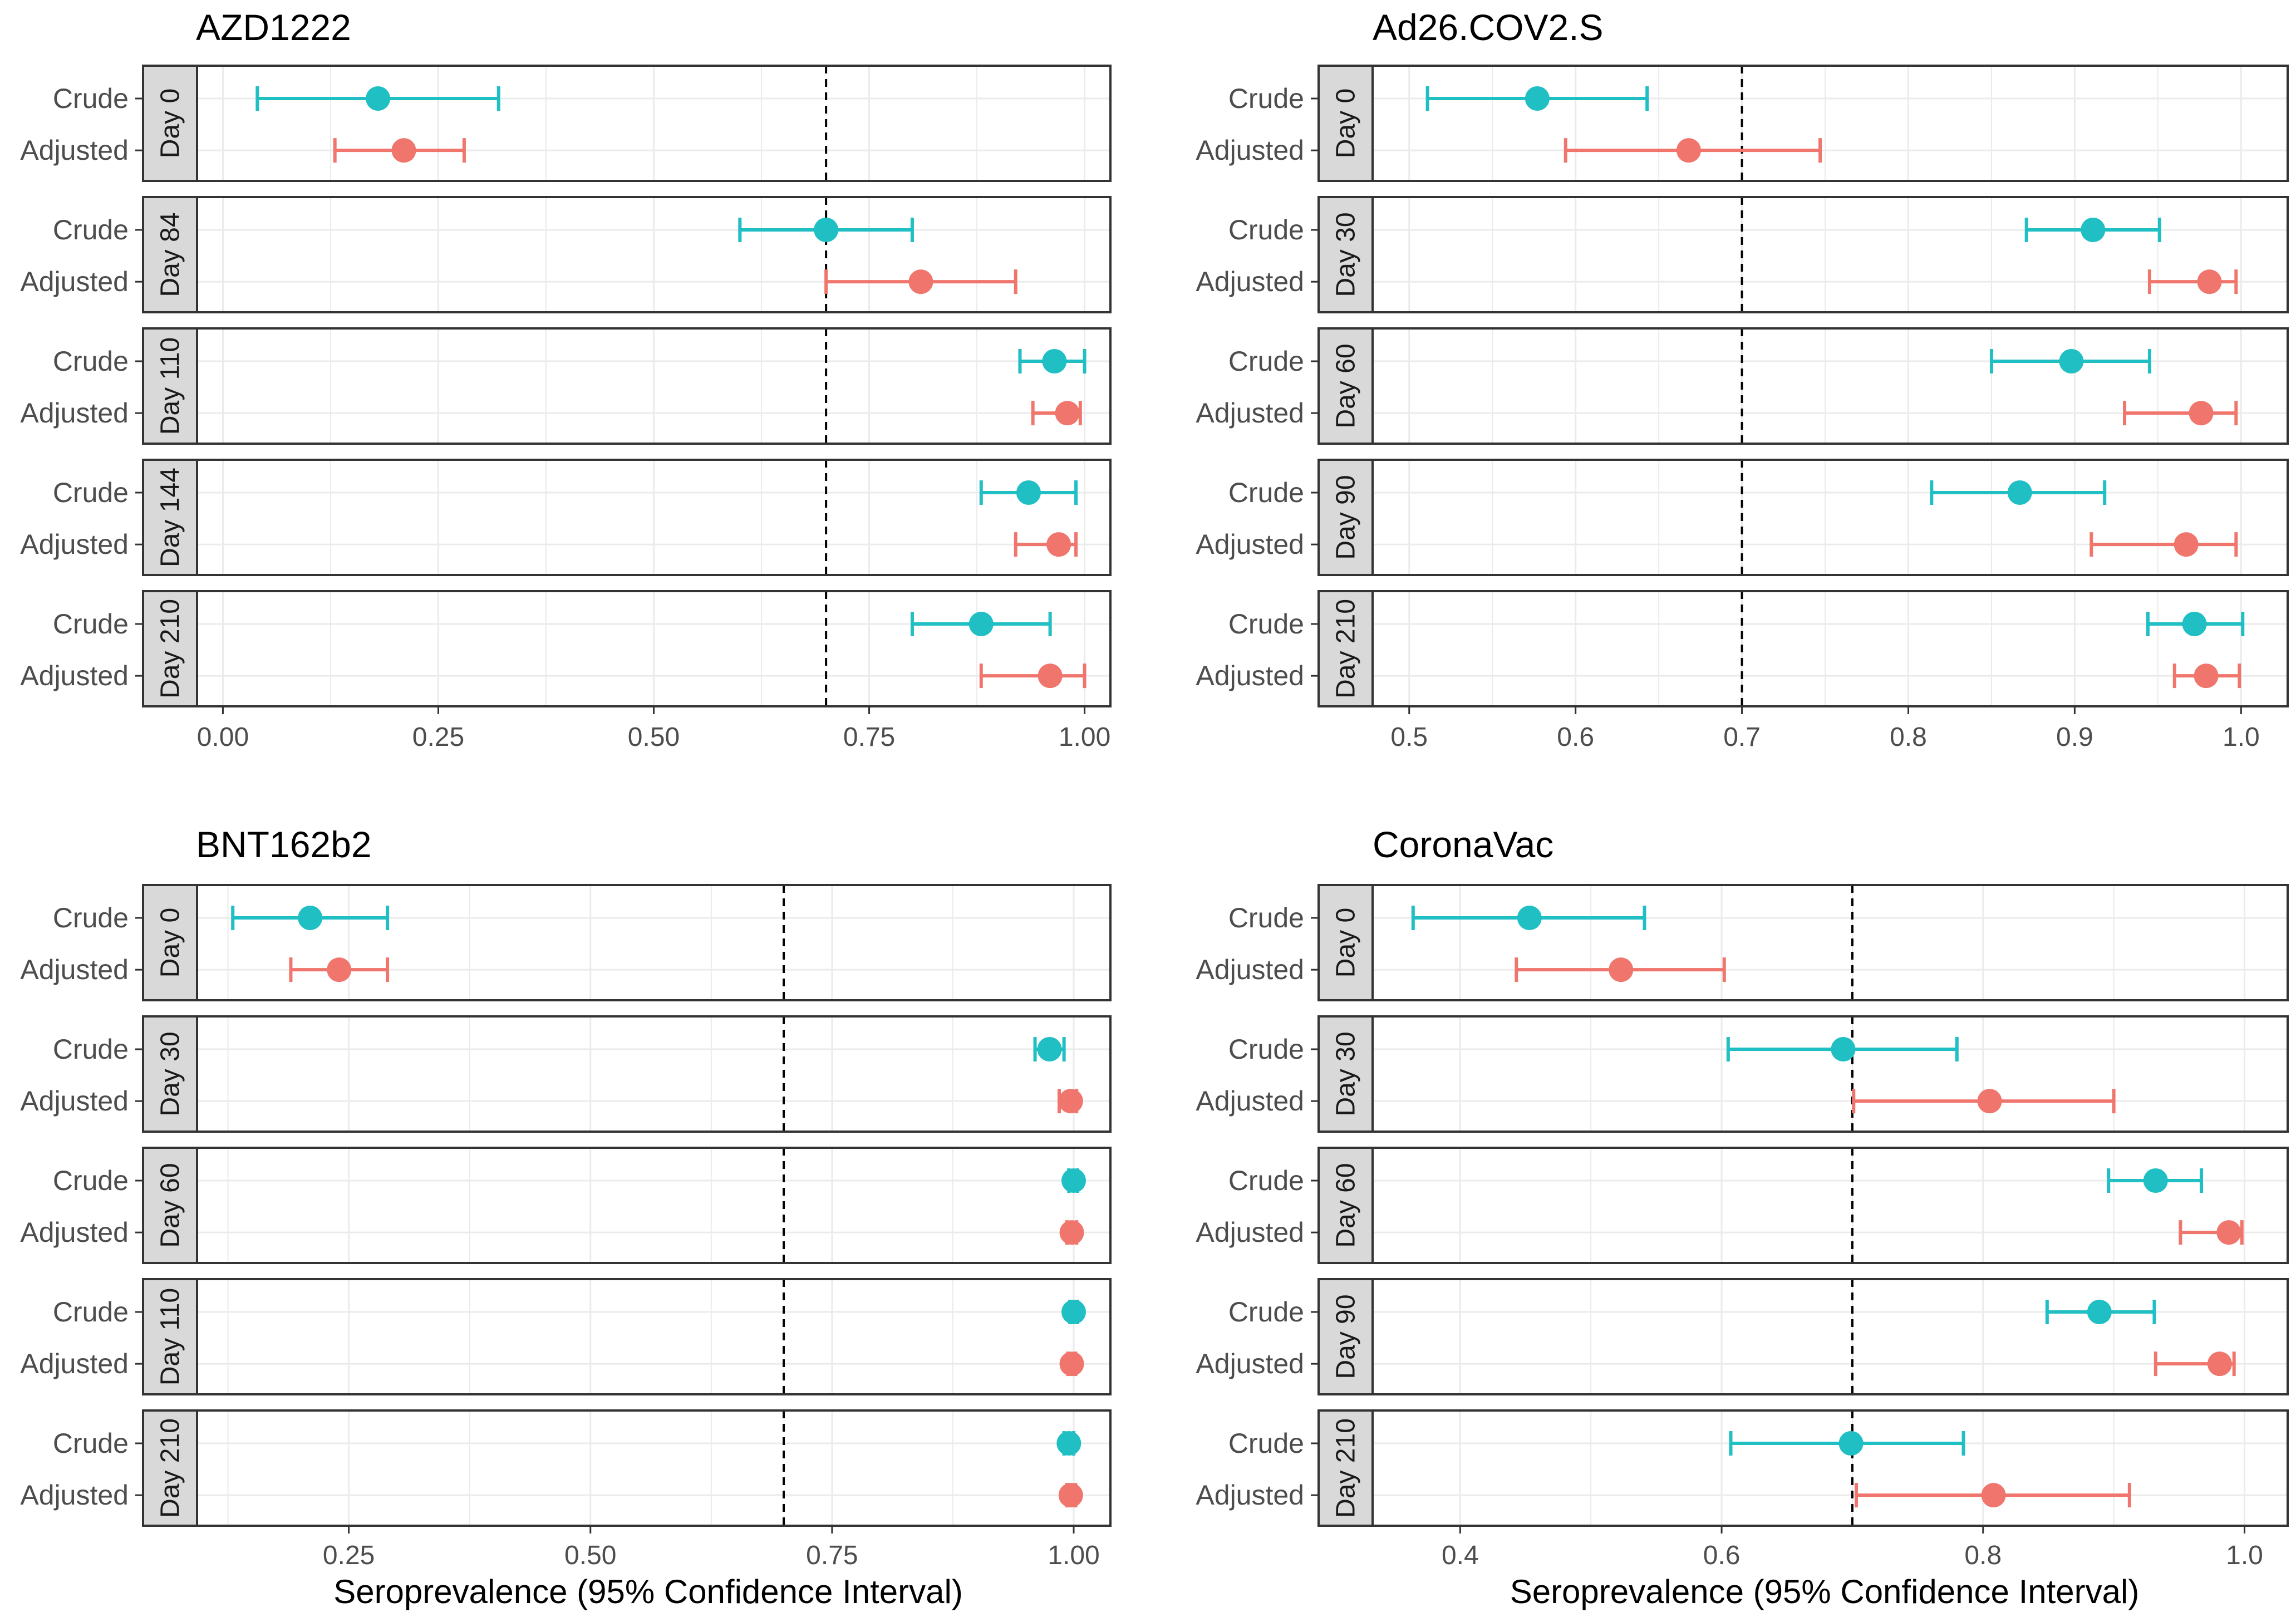  What do you see at coordinates (1463, 844) in the screenshot?
I see `chart-title: CoronaVac` at bounding box center [1463, 844].